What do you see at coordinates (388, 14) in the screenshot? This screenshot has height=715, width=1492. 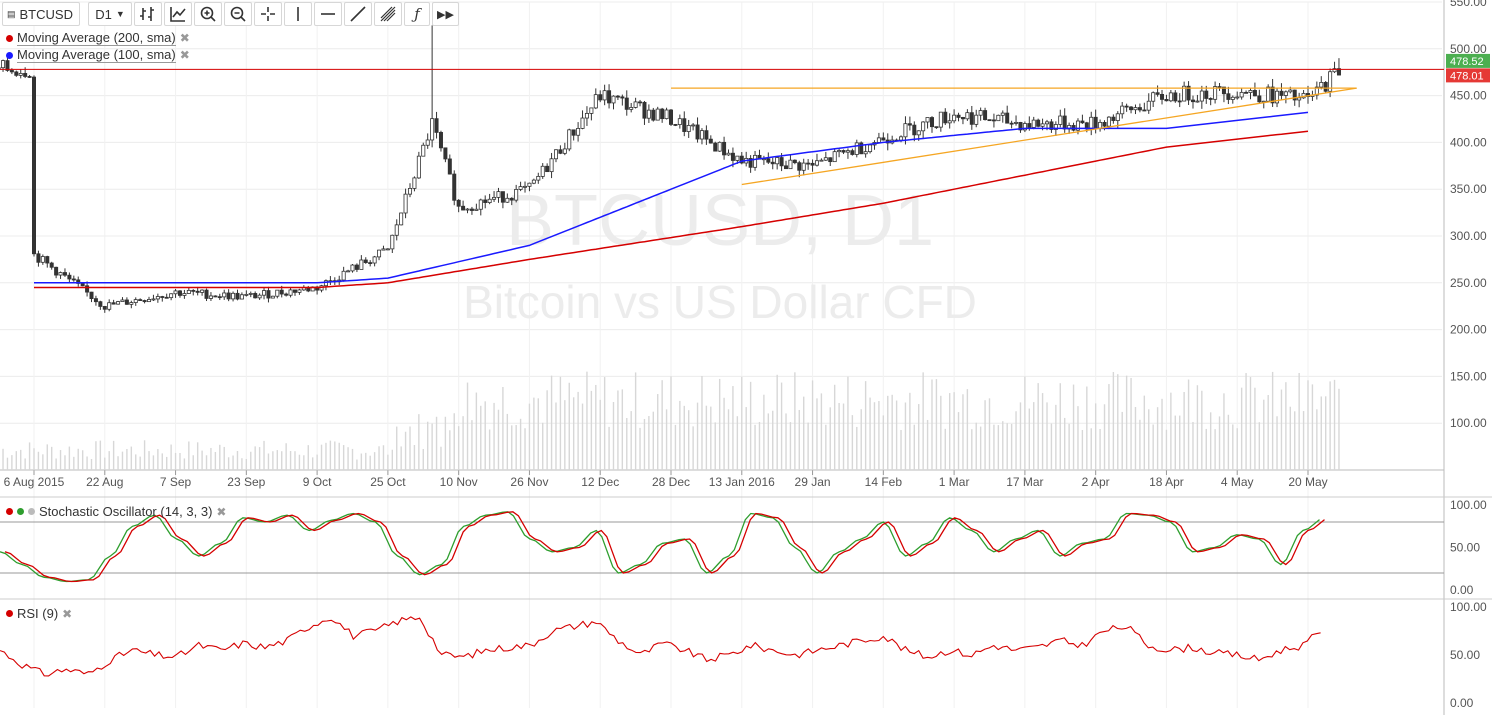 I see `fibonacci-button` at bounding box center [388, 14].